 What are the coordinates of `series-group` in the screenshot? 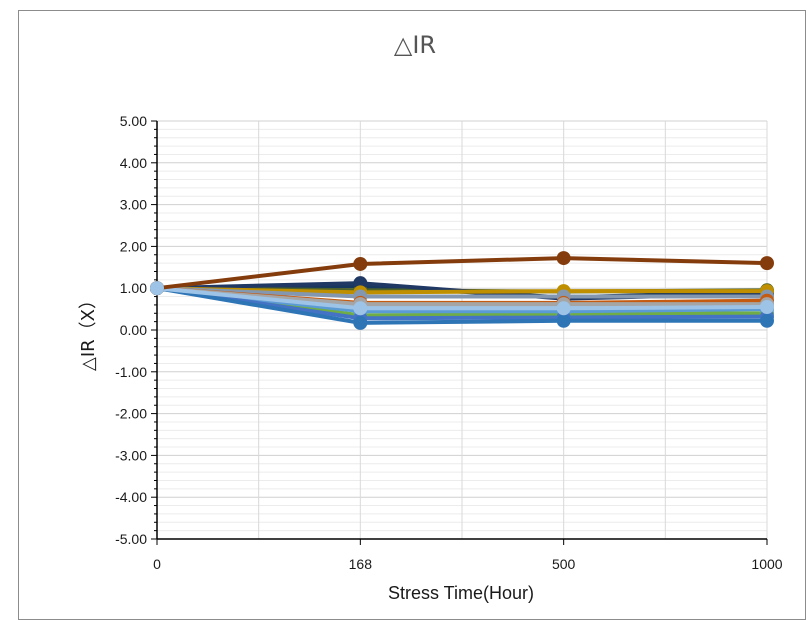 It's located at (462, 290).